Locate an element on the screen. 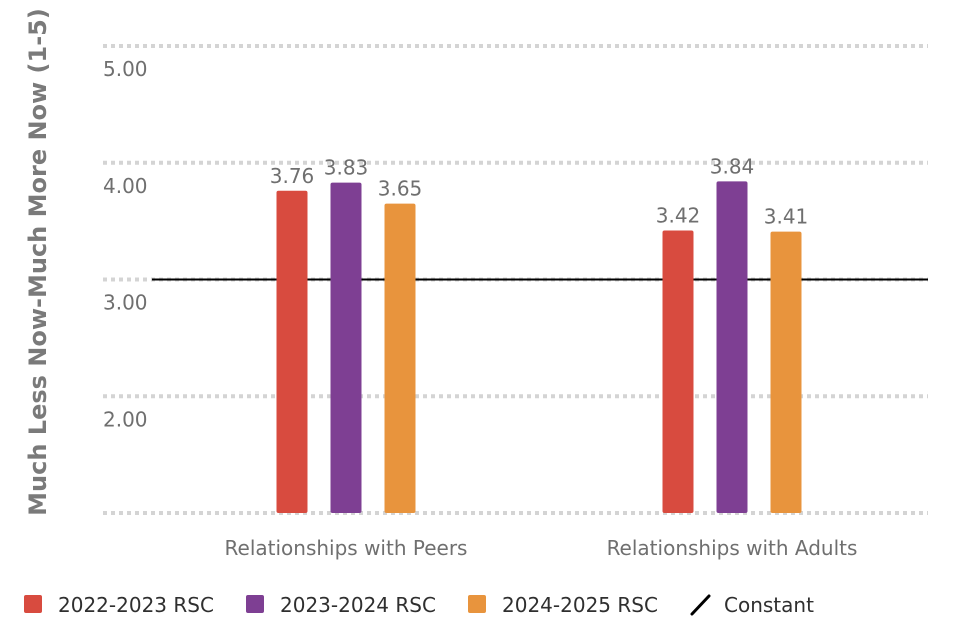 This screenshot has width=957, height=643. y-axis-ticks: 2.00 3.00 4.00 5.00 is located at coordinates (125, 244).